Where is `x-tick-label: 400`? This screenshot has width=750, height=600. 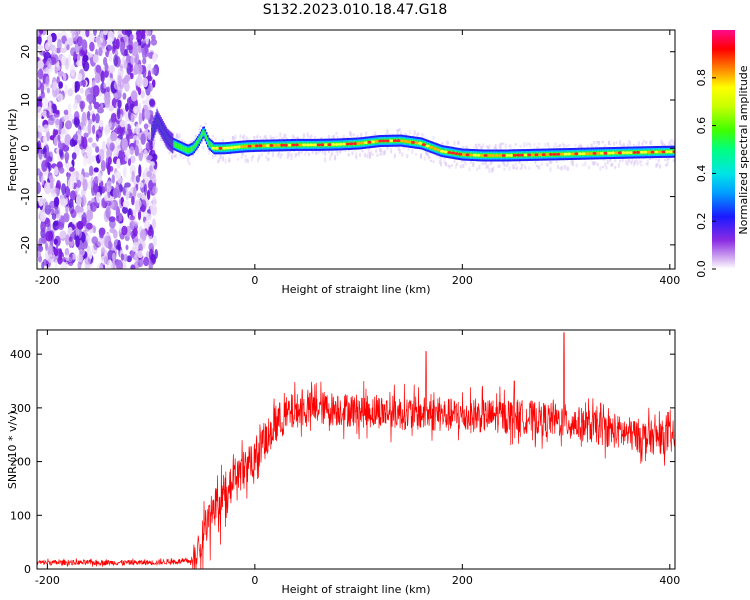
x-tick-label: 400 is located at coordinates (669, 280).